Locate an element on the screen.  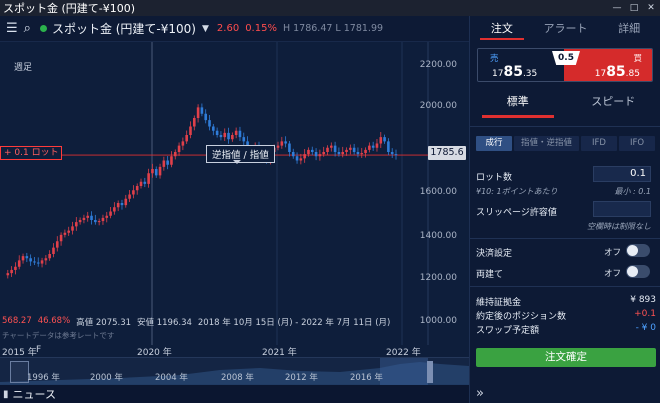
settlement-label: 決済設定 is located at coordinates (494, 254).